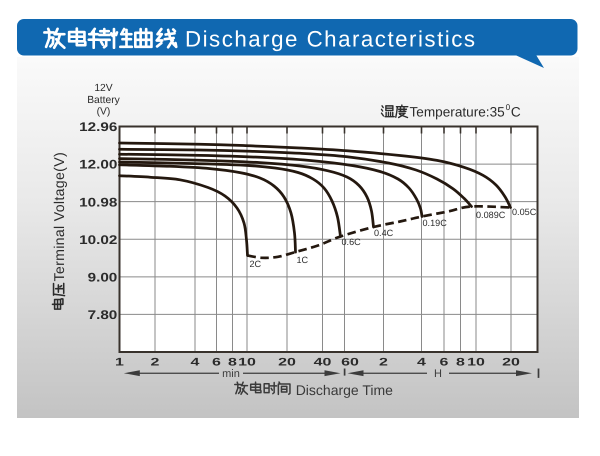 The image size is (600, 456). I want to click on svg-text: 1C, so click(303, 260).